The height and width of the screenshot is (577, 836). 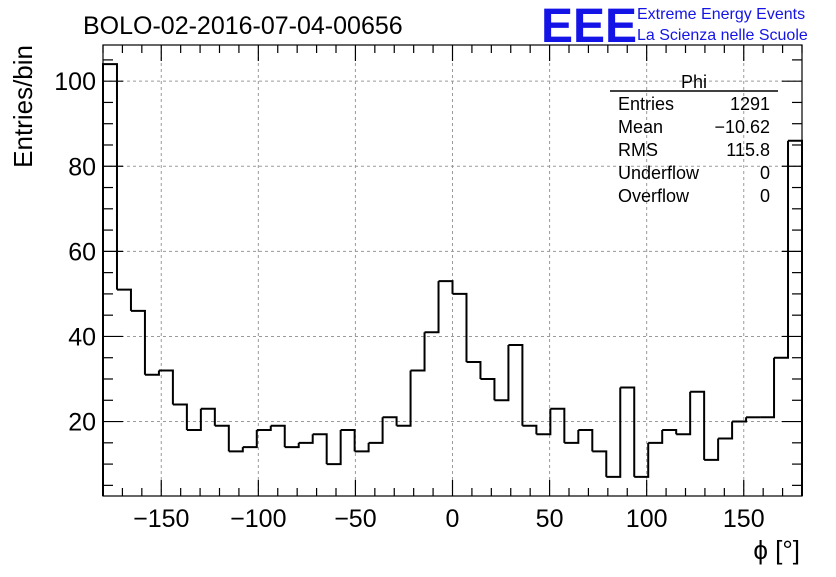 I want to click on logo-line-2: La Scienza nelle Scuole, so click(x=722, y=35).